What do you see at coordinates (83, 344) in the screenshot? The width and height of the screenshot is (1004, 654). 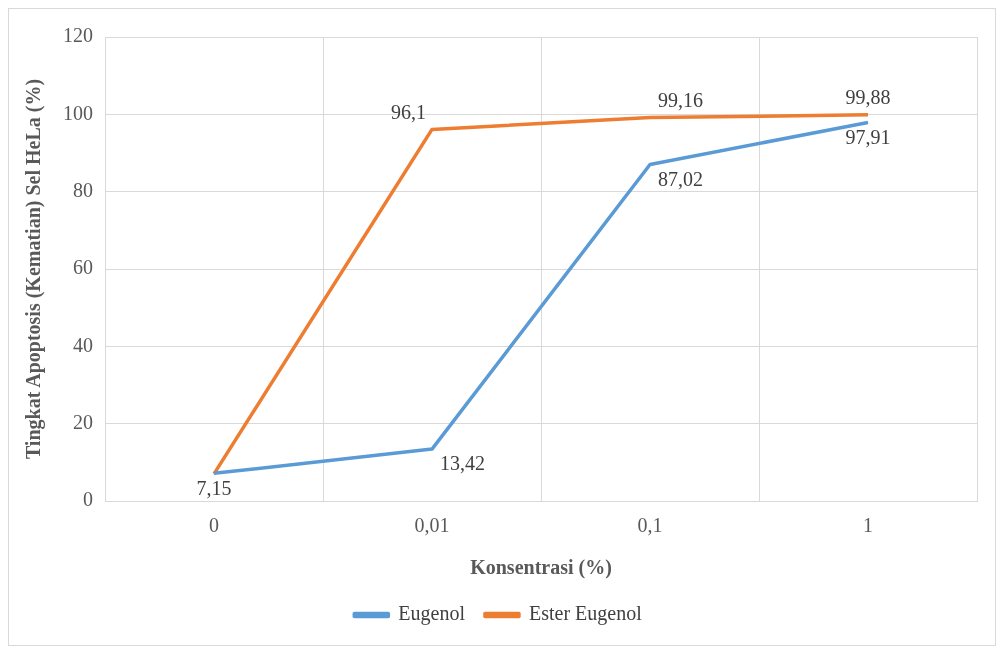 I see `y-tick-label: 40` at bounding box center [83, 344].